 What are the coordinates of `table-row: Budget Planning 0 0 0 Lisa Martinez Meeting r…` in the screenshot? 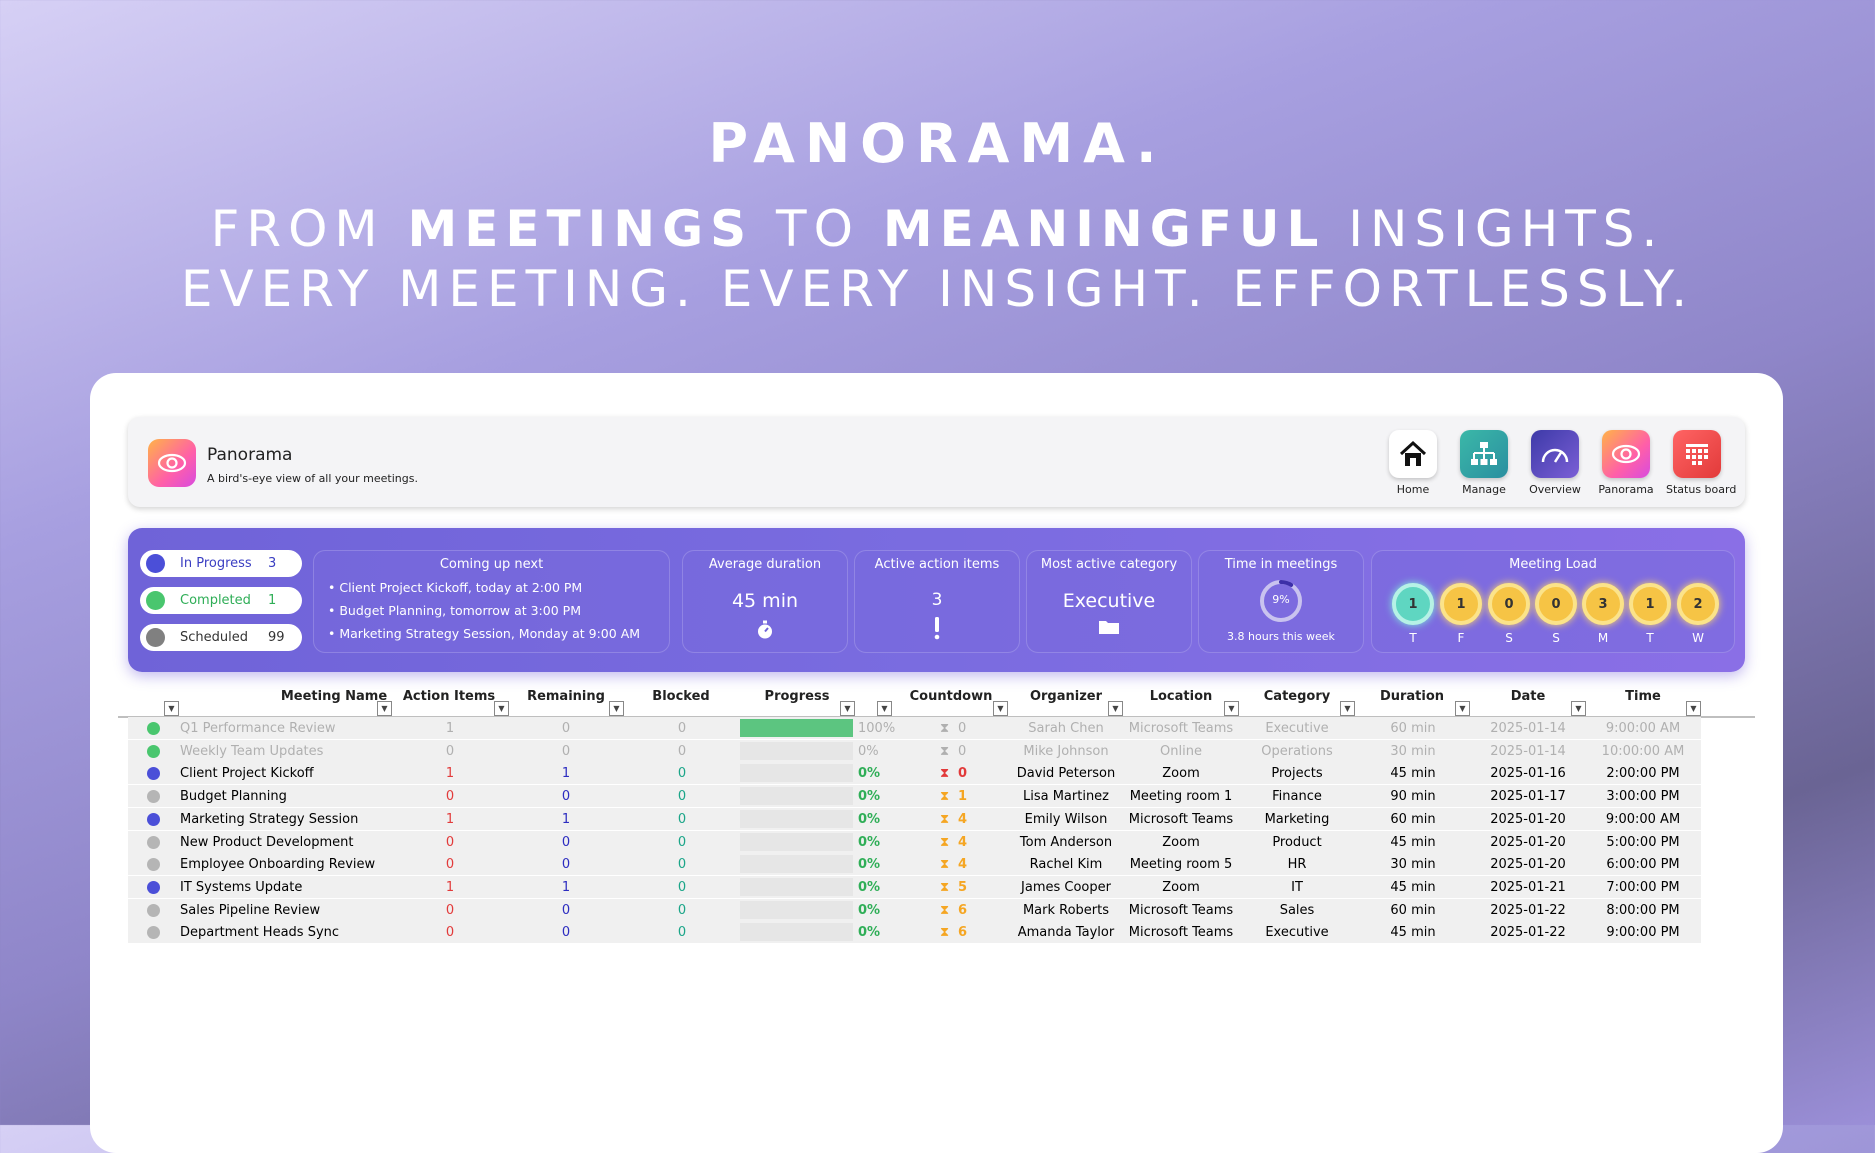 It's located at (914, 797).